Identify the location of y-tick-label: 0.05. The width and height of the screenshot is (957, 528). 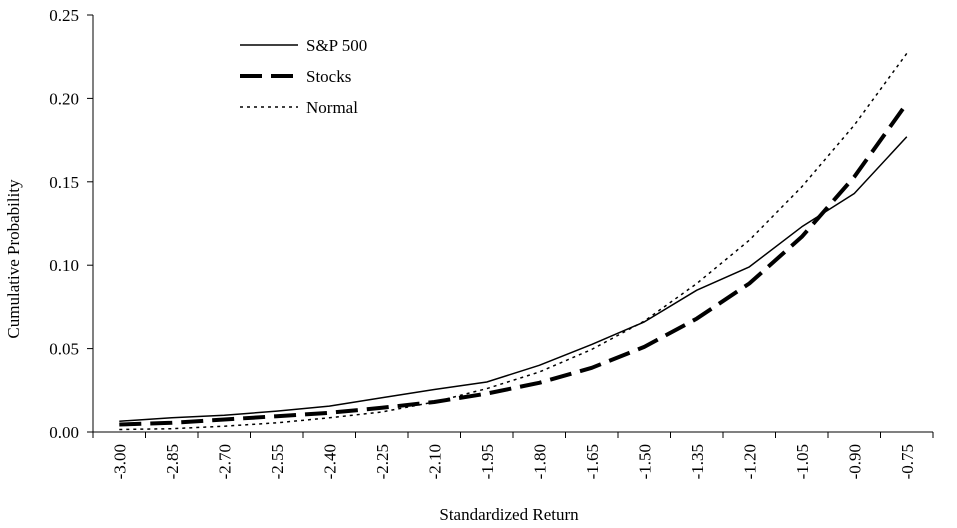
(64, 349).